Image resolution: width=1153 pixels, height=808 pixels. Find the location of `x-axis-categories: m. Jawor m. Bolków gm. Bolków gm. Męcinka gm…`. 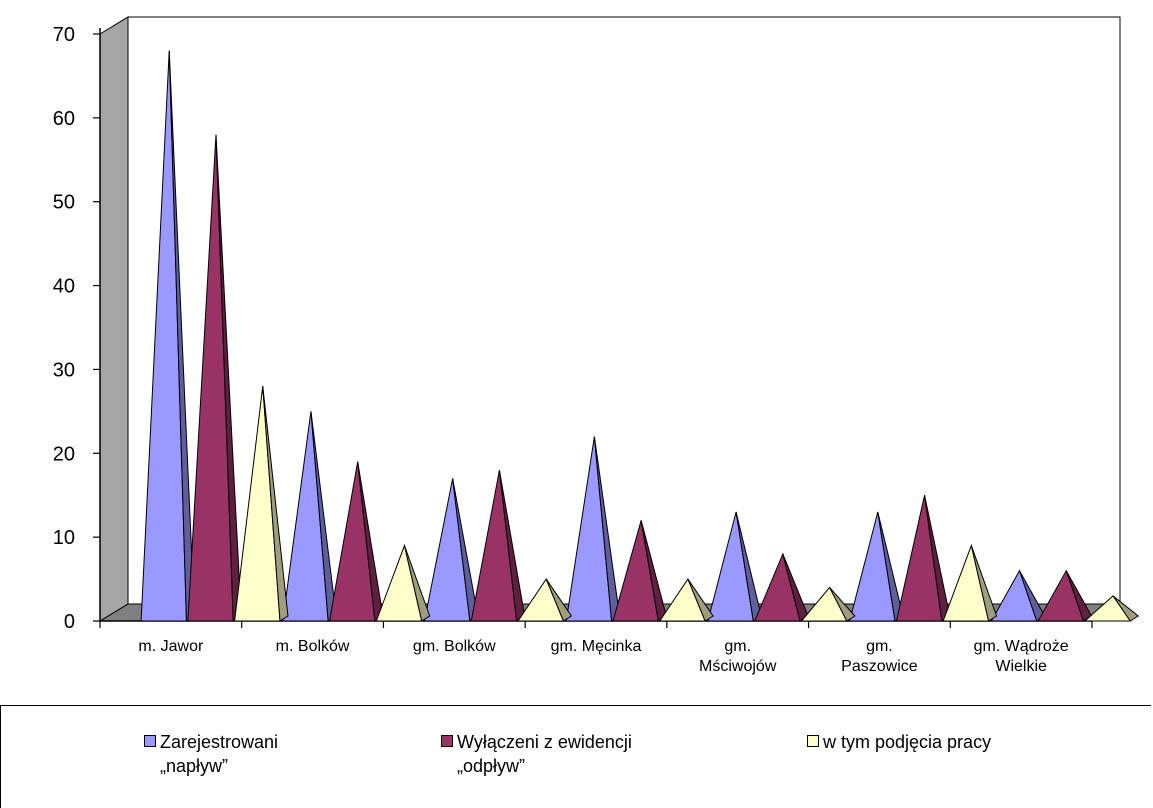

x-axis-categories: m. Jawor m. Bolków gm. Bolków gm. Męcinka gm… is located at coordinates (596, 648).